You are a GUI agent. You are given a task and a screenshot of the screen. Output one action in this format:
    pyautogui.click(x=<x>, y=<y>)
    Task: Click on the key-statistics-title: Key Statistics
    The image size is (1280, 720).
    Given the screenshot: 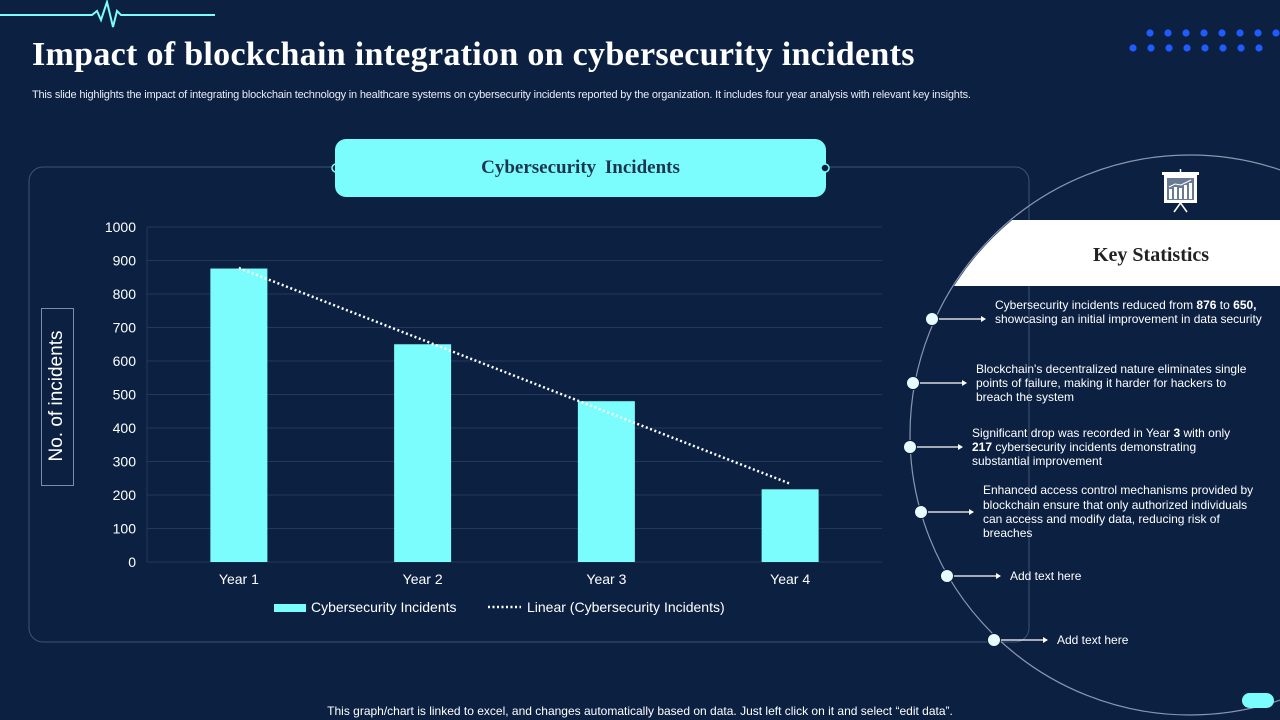 What is the action you would take?
    pyautogui.click(x=1151, y=255)
    